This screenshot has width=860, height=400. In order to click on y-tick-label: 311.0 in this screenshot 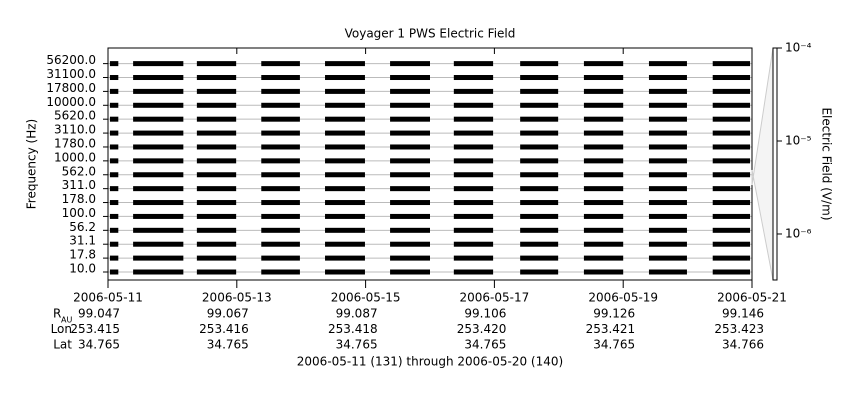, I will do `click(79, 185)`.